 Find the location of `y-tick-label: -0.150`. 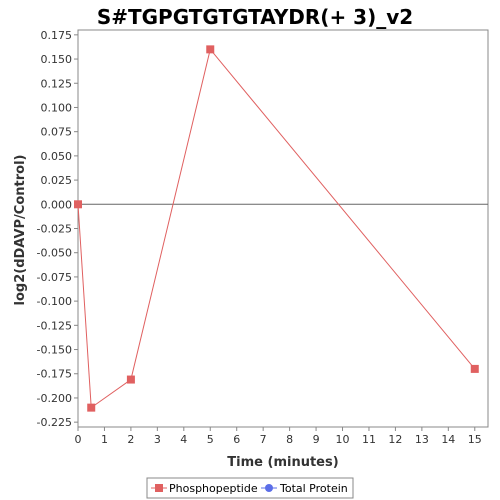

y-tick-label: -0.150 is located at coordinates (54, 350).